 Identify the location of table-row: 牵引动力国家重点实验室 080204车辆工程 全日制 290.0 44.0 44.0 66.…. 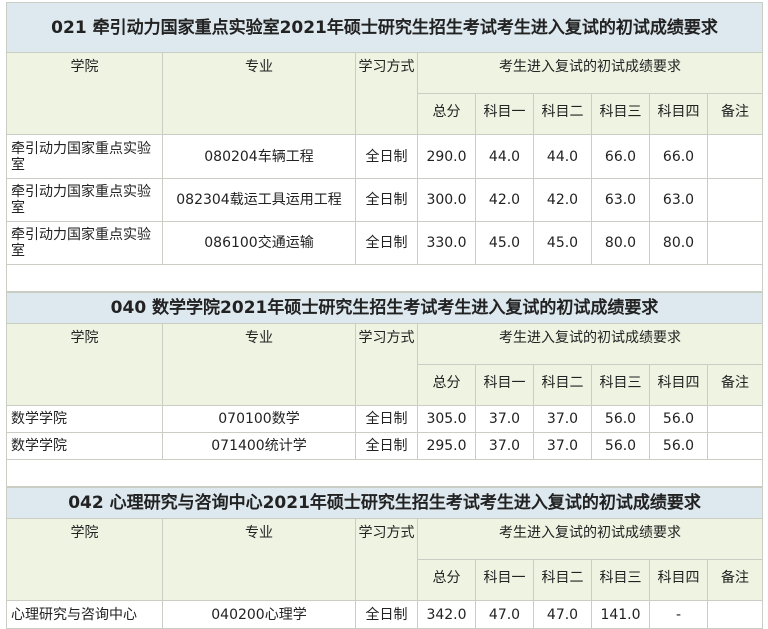
(385, 156).